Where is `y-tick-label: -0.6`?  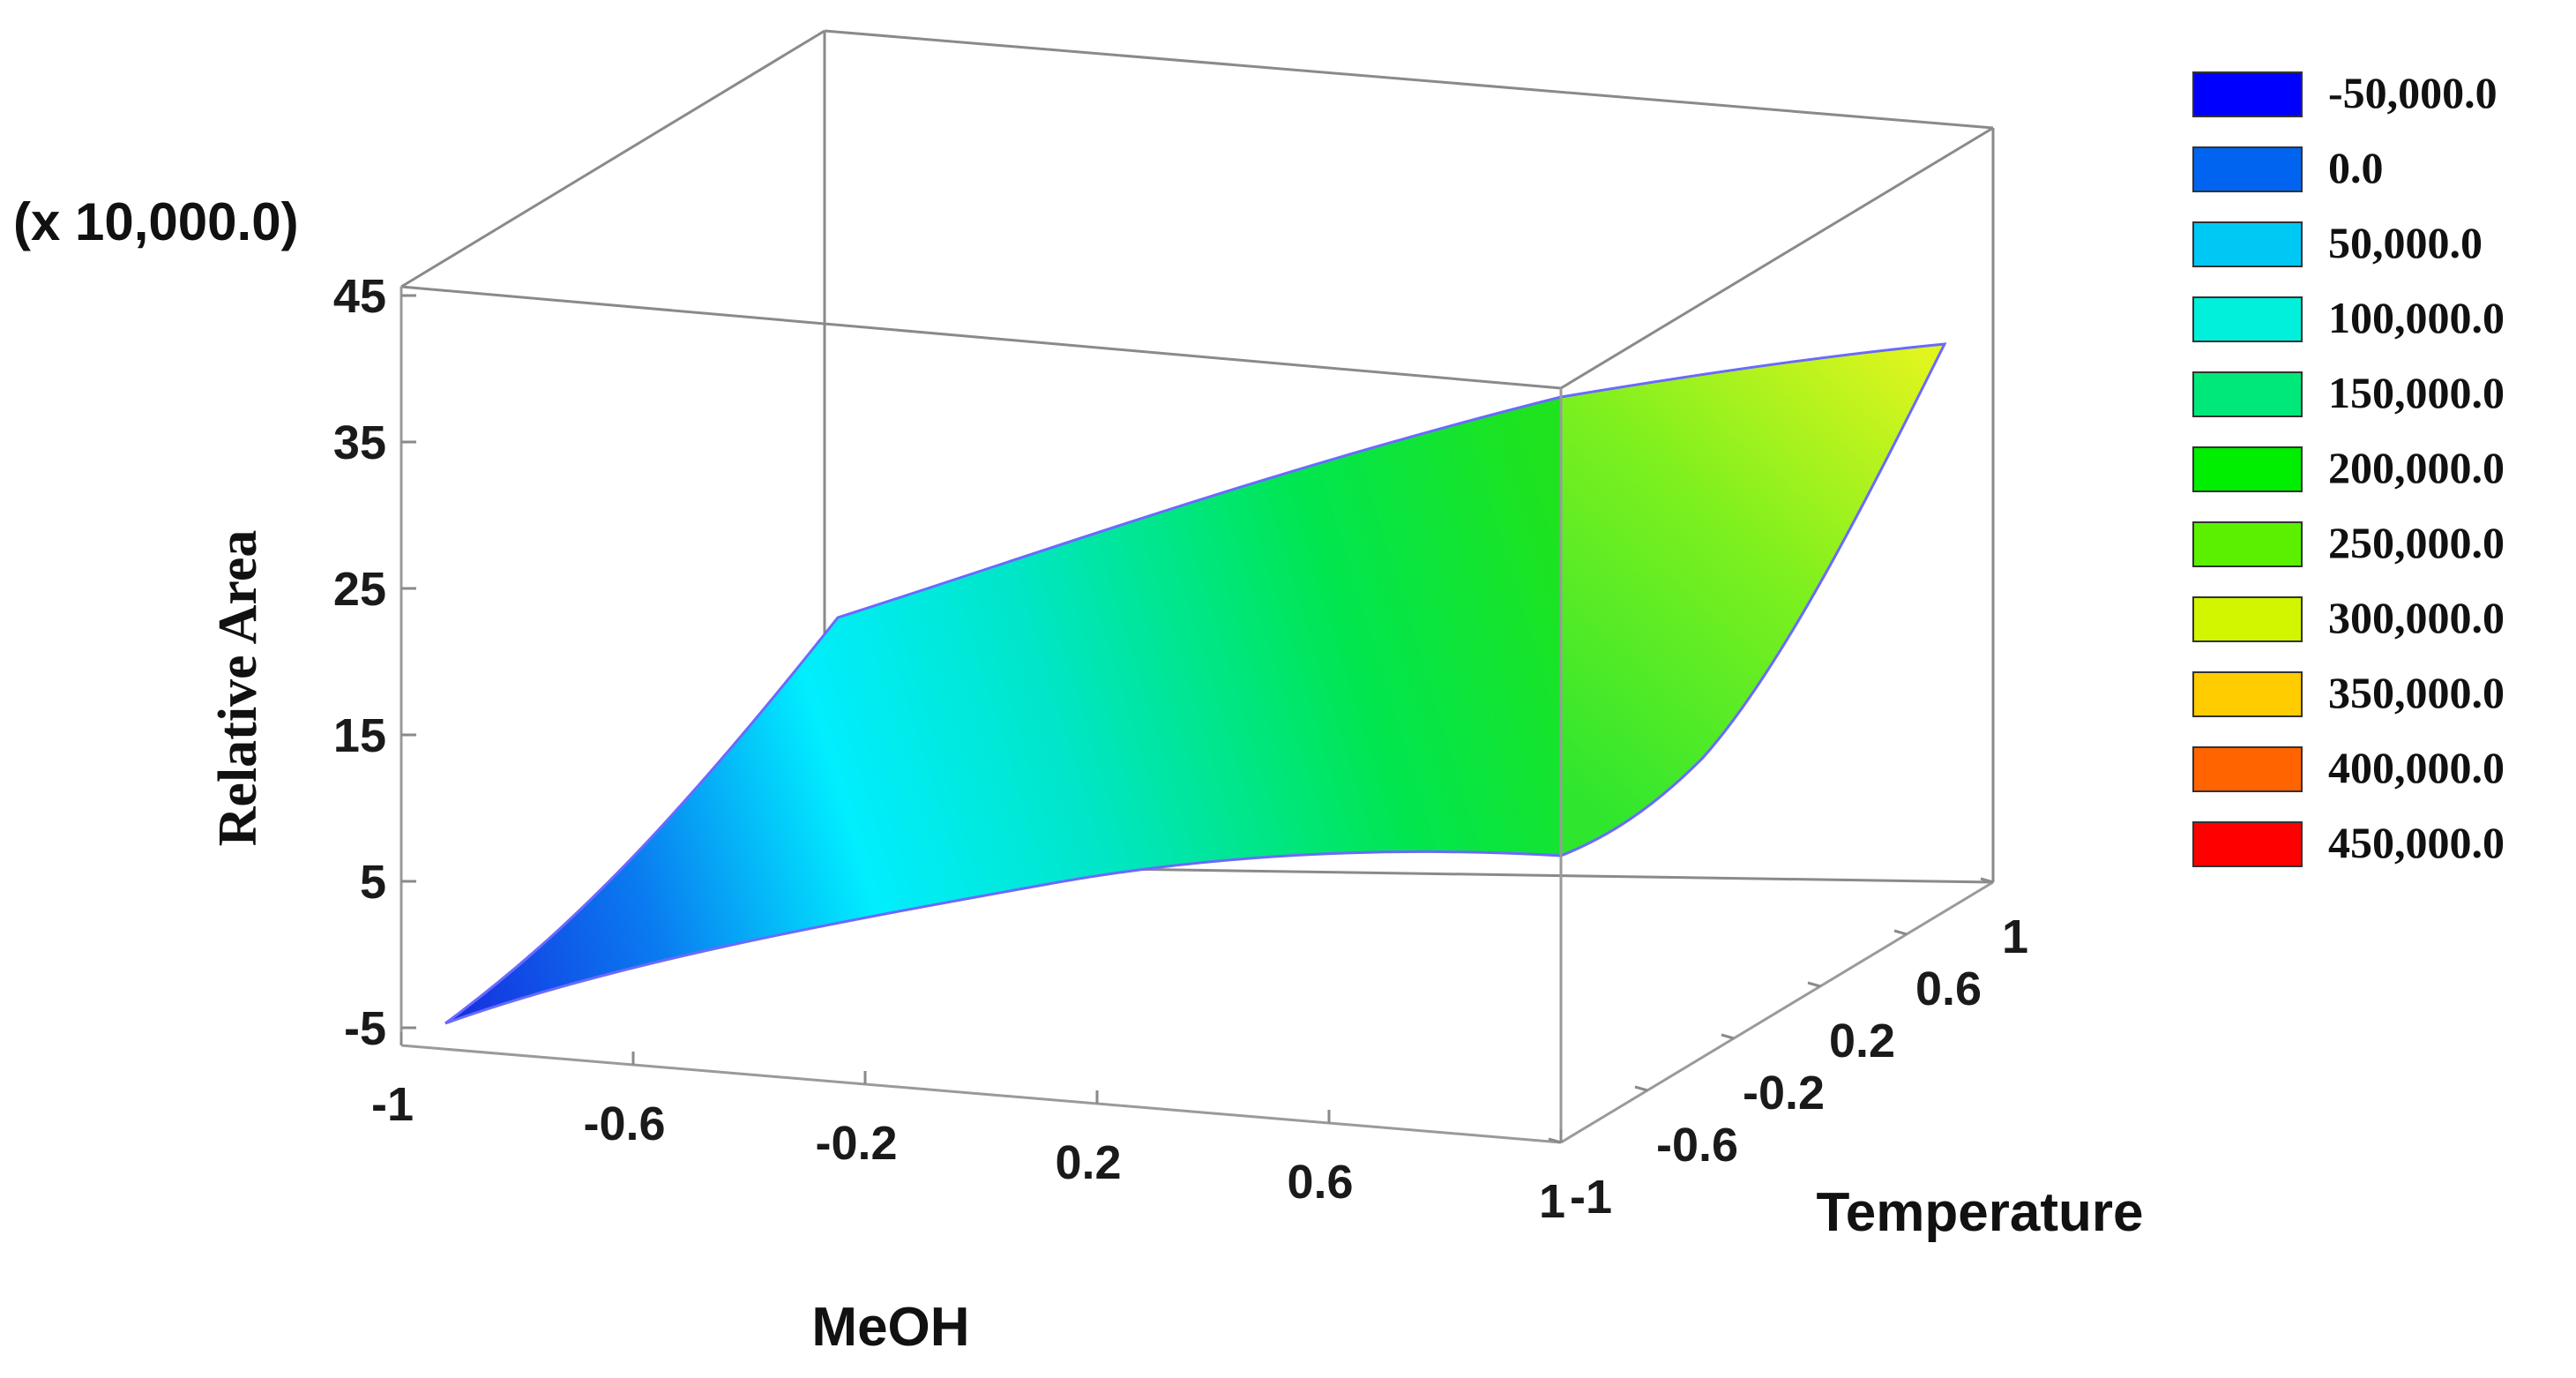 y-tick-label: -0.6 is located at coordinates (1697, 1145).